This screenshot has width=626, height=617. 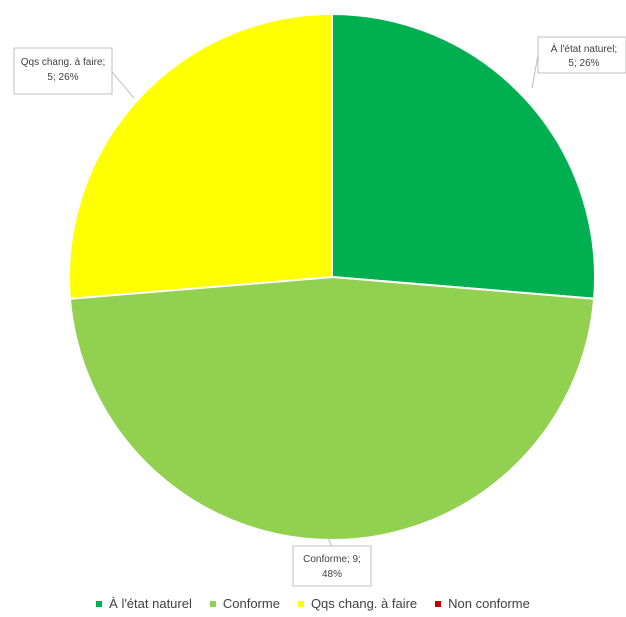 What do you see at coordinates (584, 48) in the screenshot?
I see `data-label-line: À l'état naturel;` at bounding box center [584, 48].